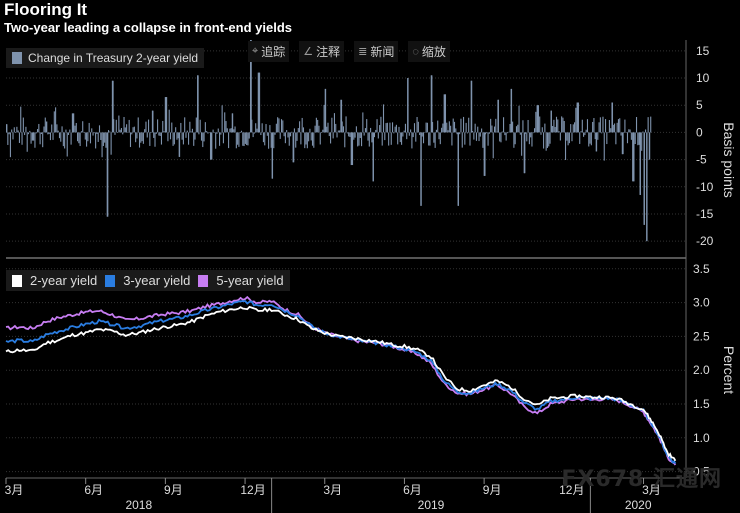  I want to click on toolbar-track-label: 追踪, so click(273, 52).